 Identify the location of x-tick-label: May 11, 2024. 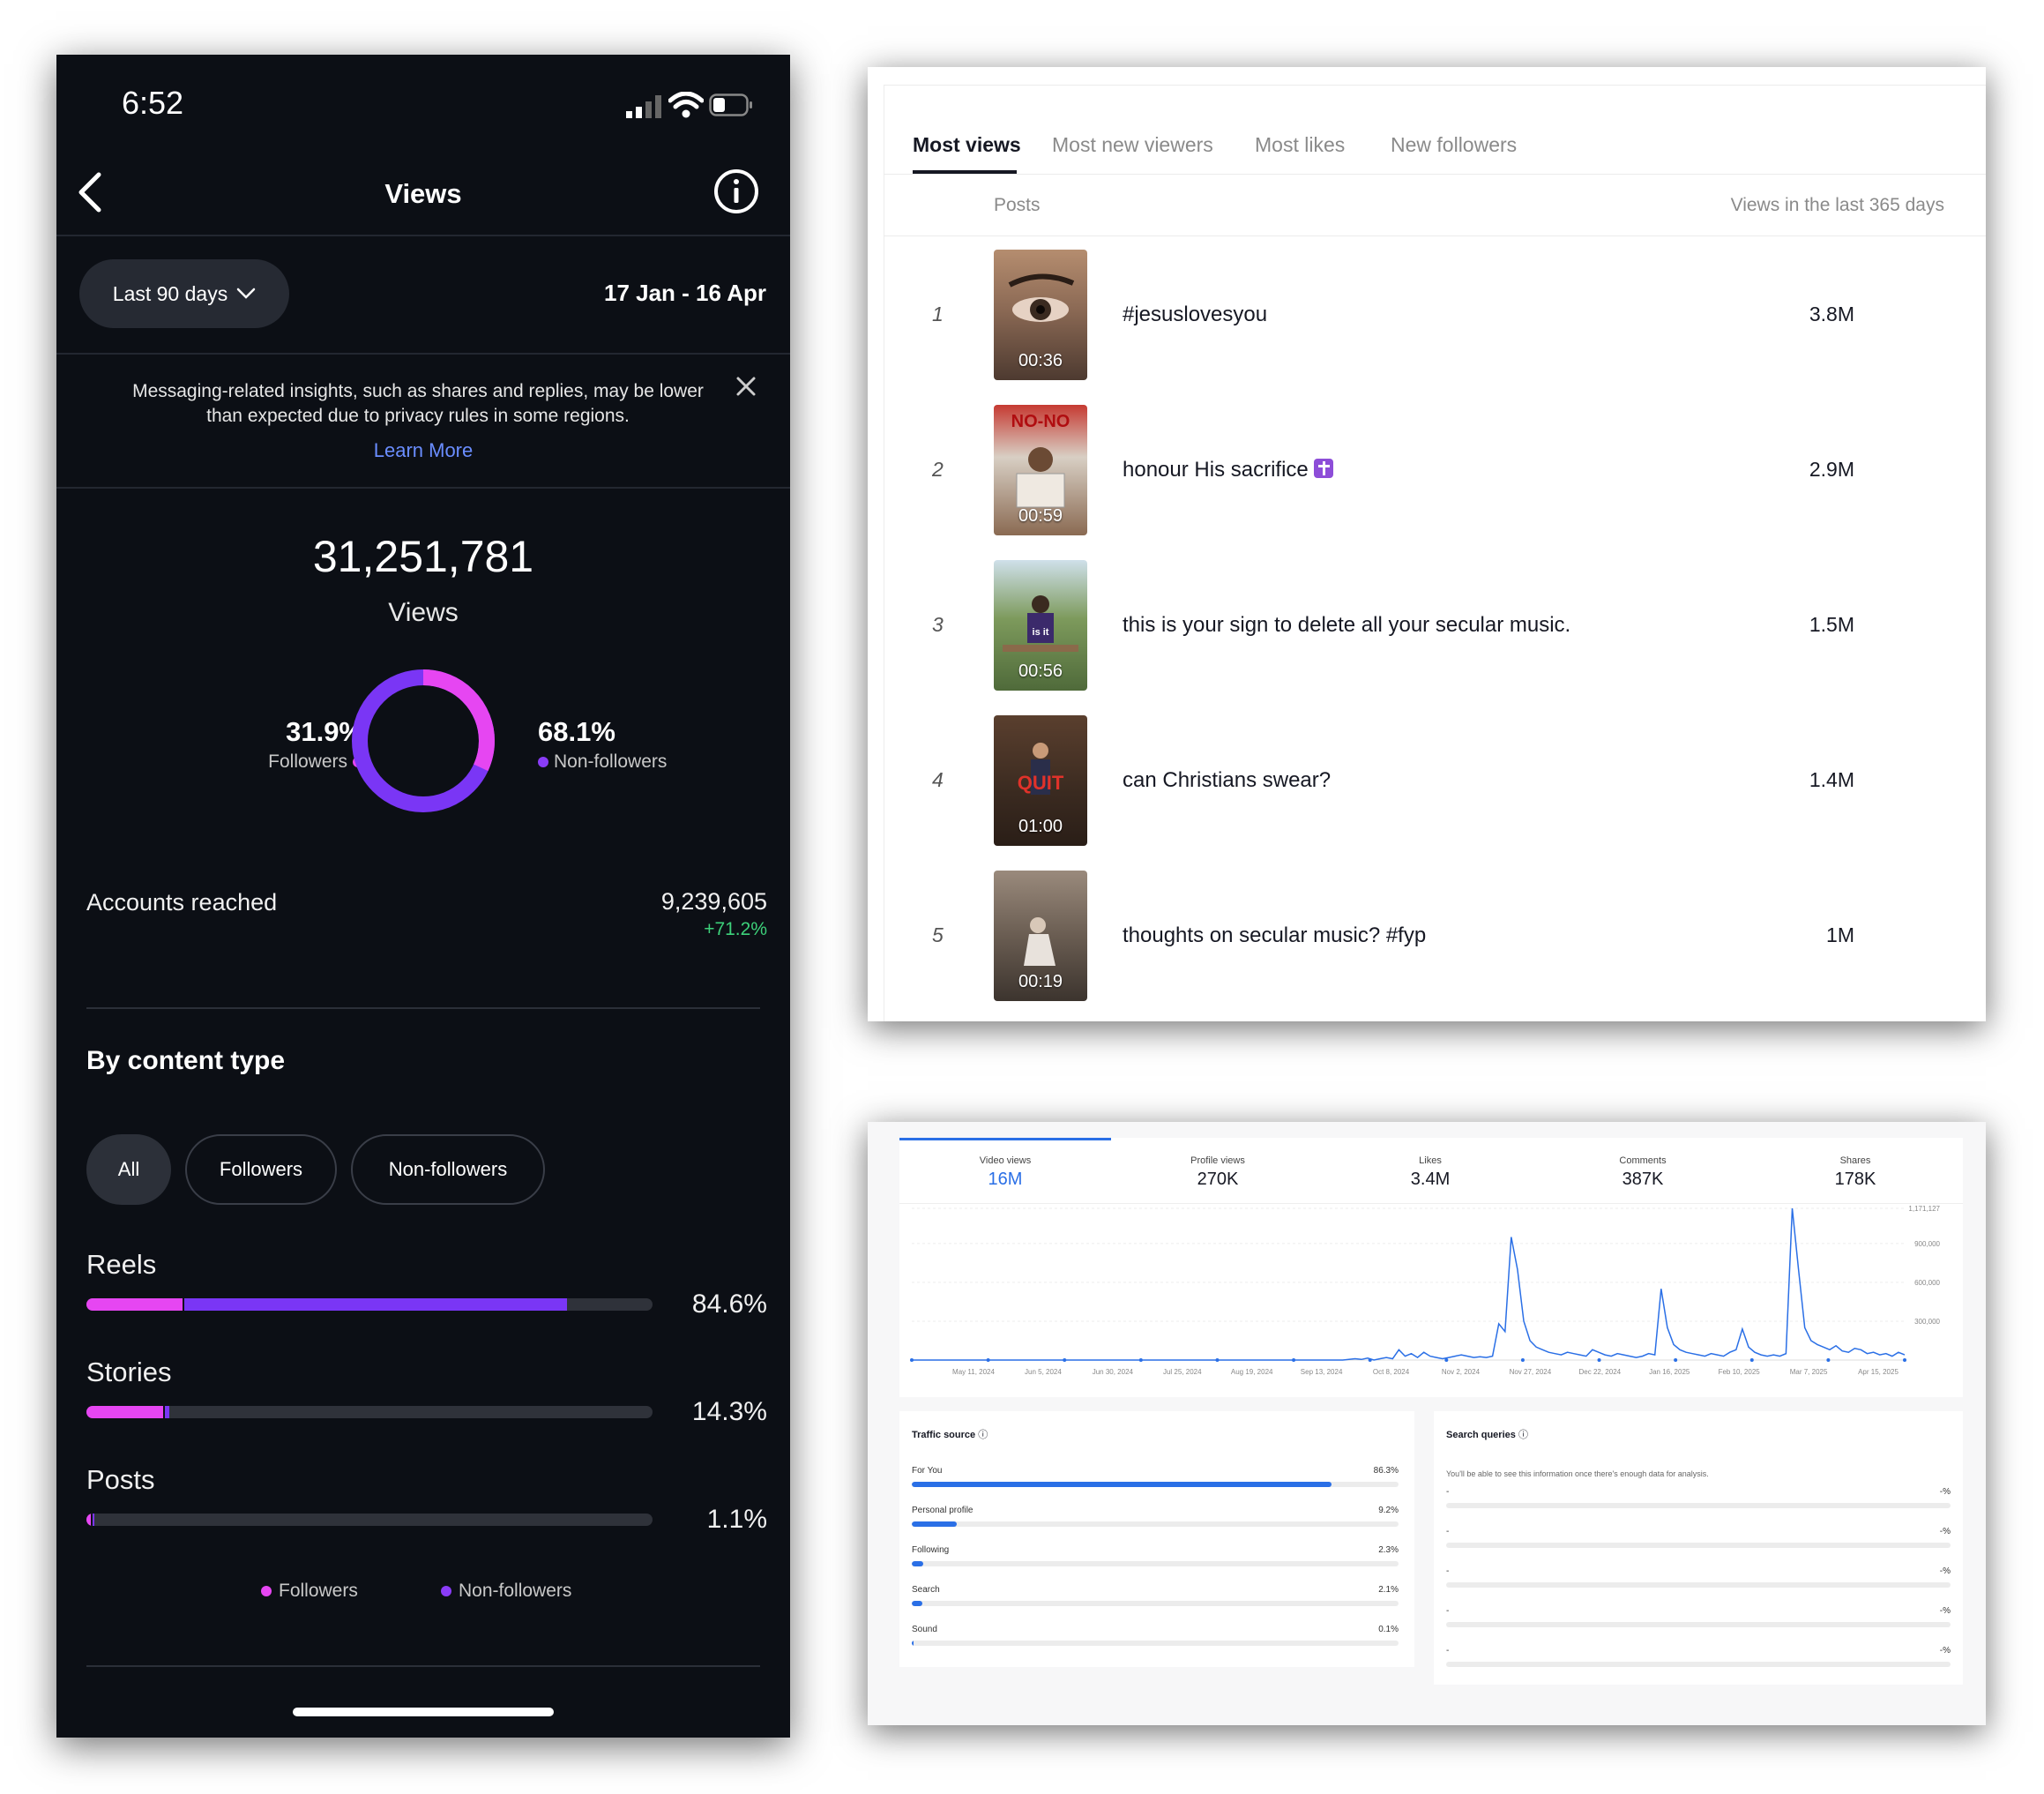
(973, 1372).